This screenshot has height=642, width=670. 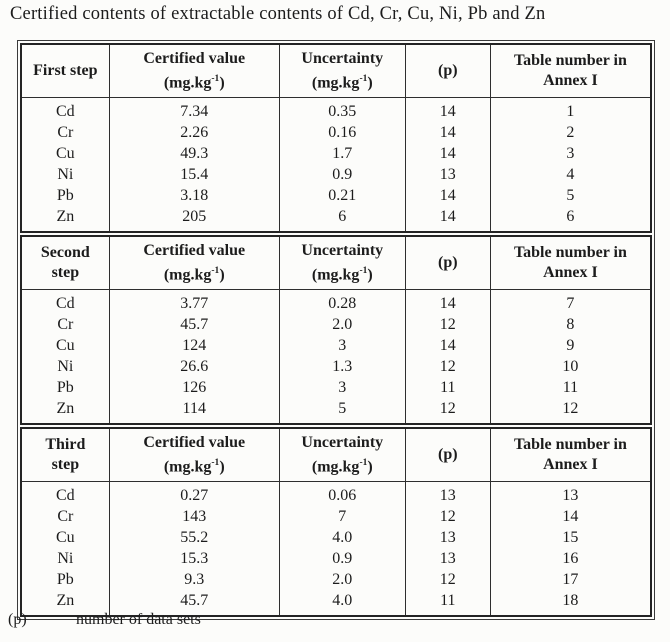 What do you see at coordinates (336, 603) in the screenshot?
I see `table-row: Zn 45.7 4.0 11 18` at bounding box center [336, 603].